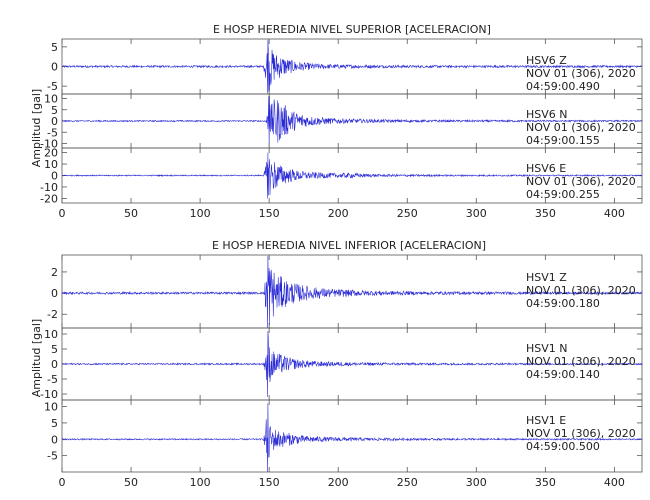 This screenshot has height=500, width=650. I want to click on lower-panel-e-date: NOV 01 (306), 2020, so click(581, 433).